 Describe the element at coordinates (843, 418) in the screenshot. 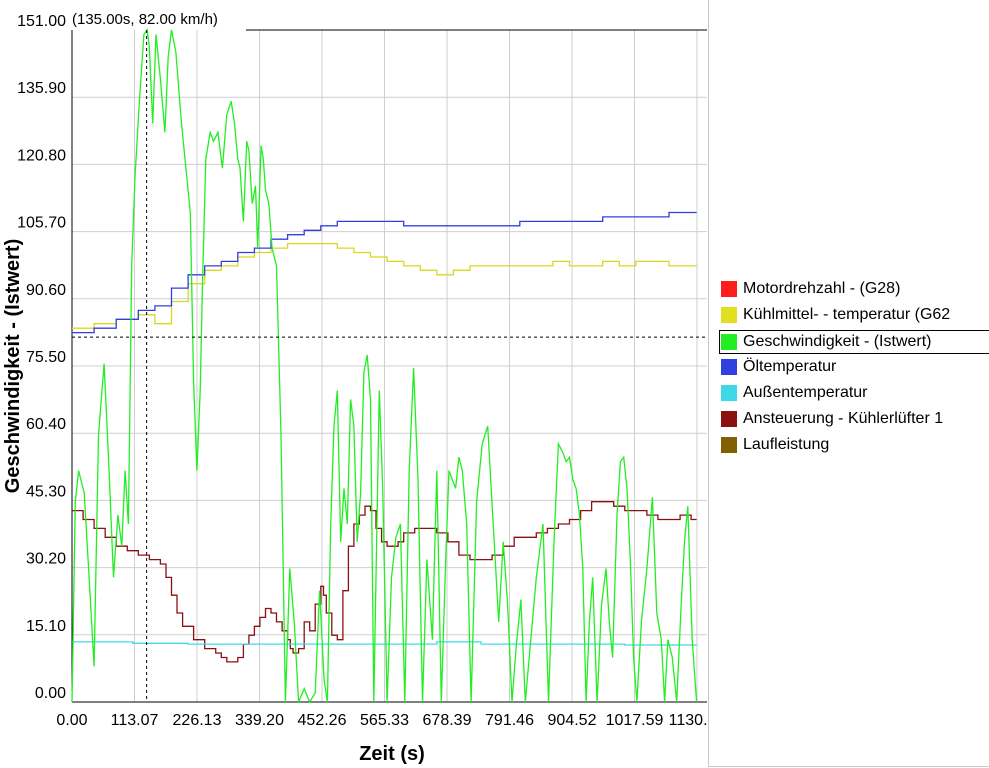

I see `legend-label: Ansteuerung - Kühlerlüfter 1` at that location.